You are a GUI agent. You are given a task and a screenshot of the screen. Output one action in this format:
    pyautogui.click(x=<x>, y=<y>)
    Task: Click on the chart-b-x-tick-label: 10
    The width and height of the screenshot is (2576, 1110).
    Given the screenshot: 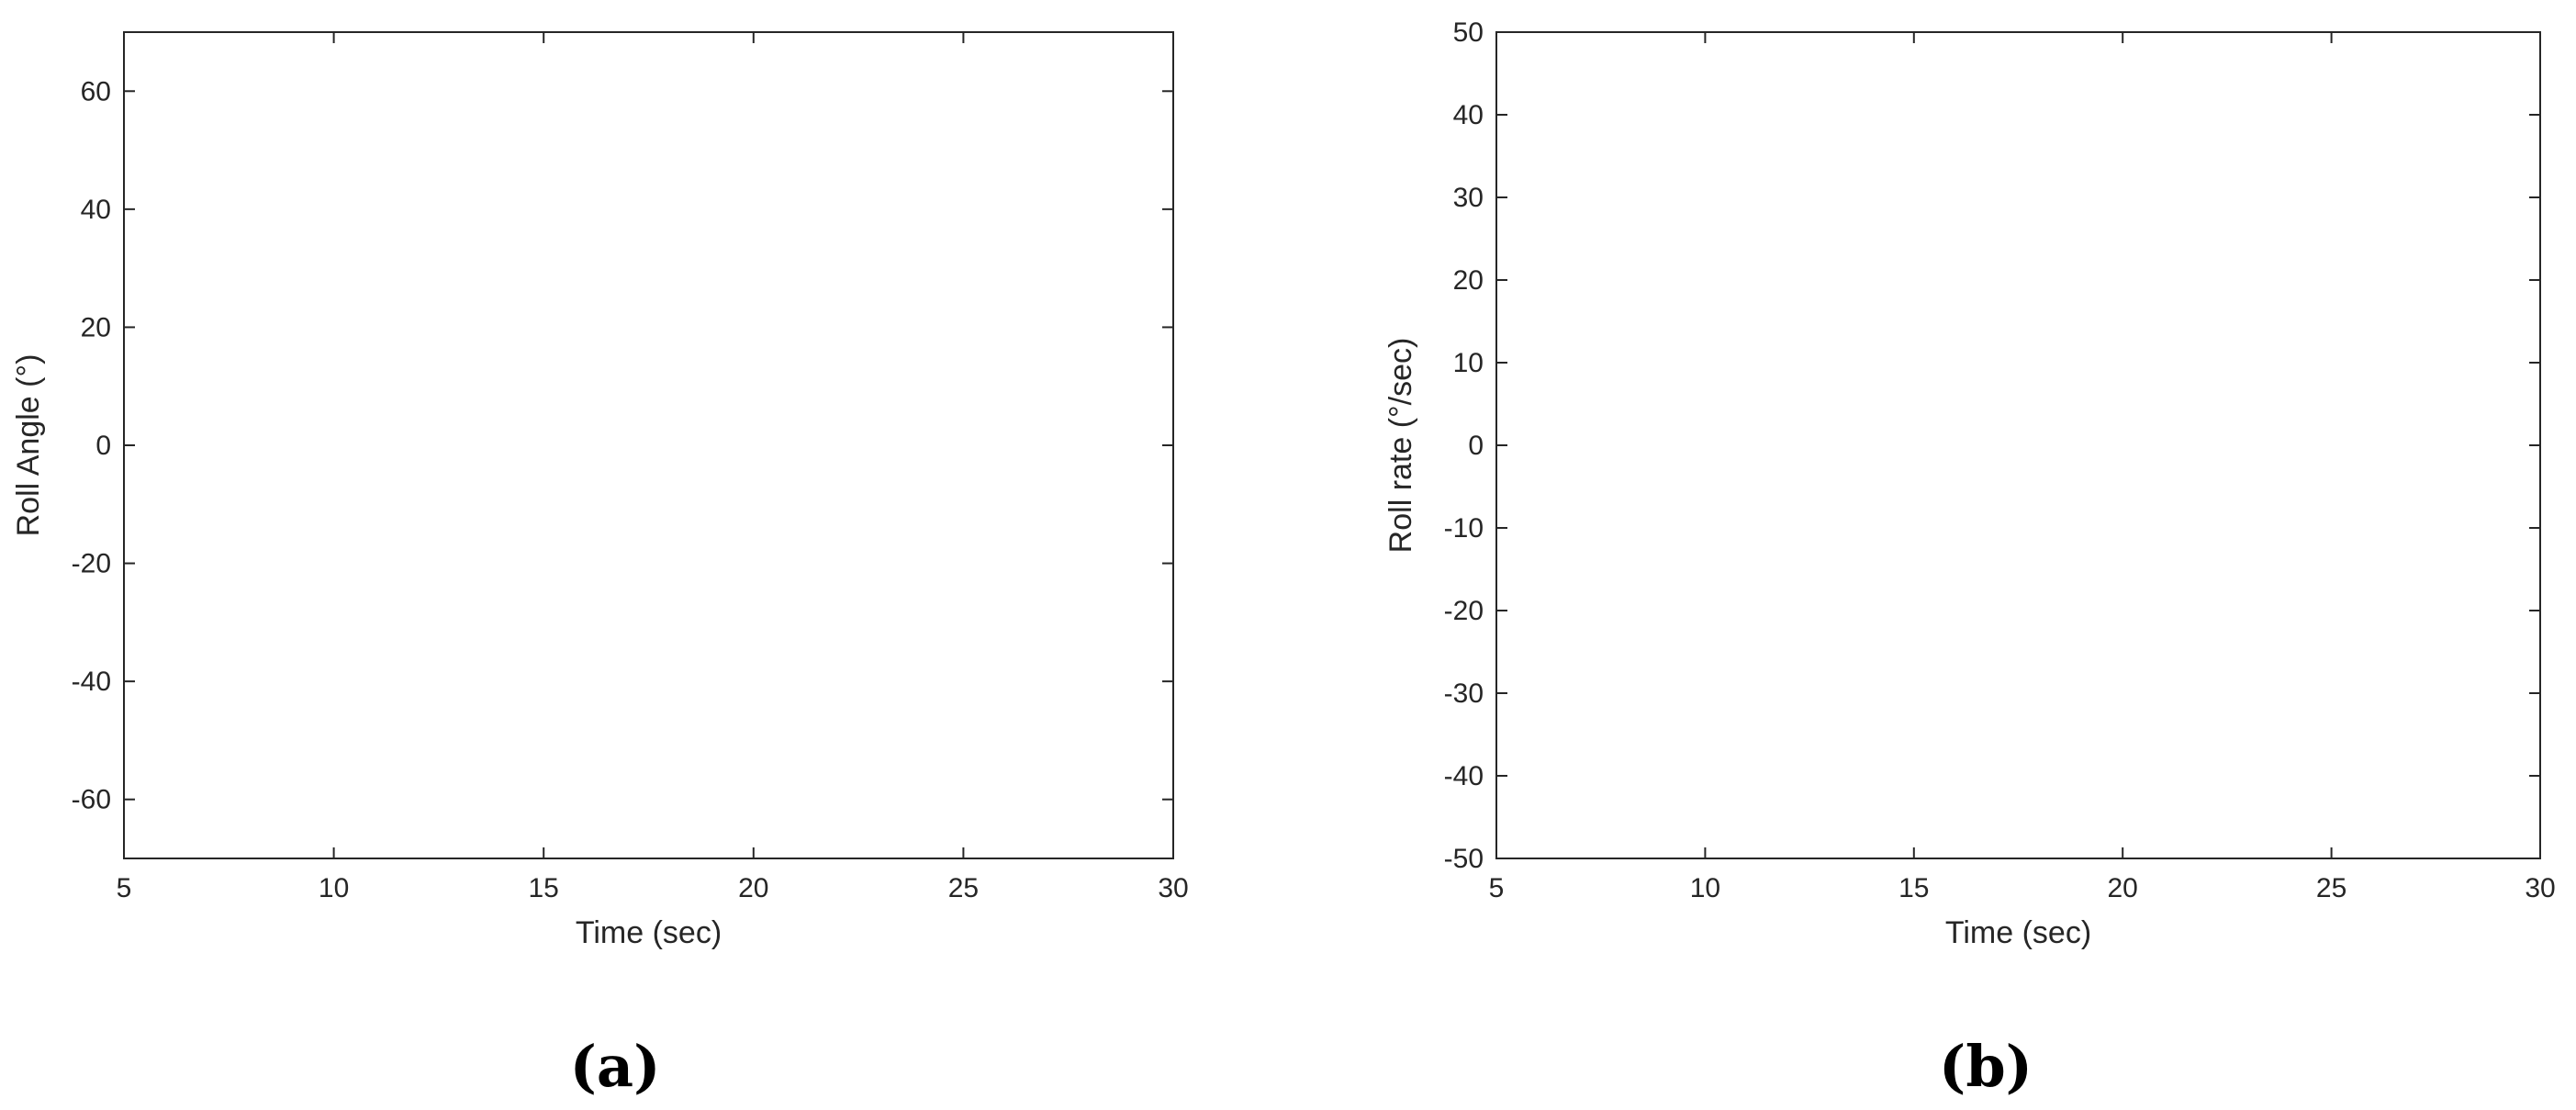 What is the action you would take?
    pyautogui.click(x=1705, y=888)
    